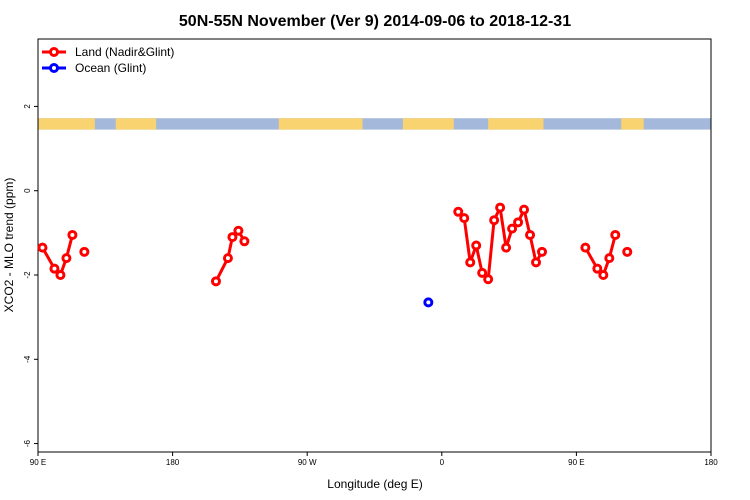  I want to click on legend-item-land: Land (Nadir&Glint), so click(108, 52).